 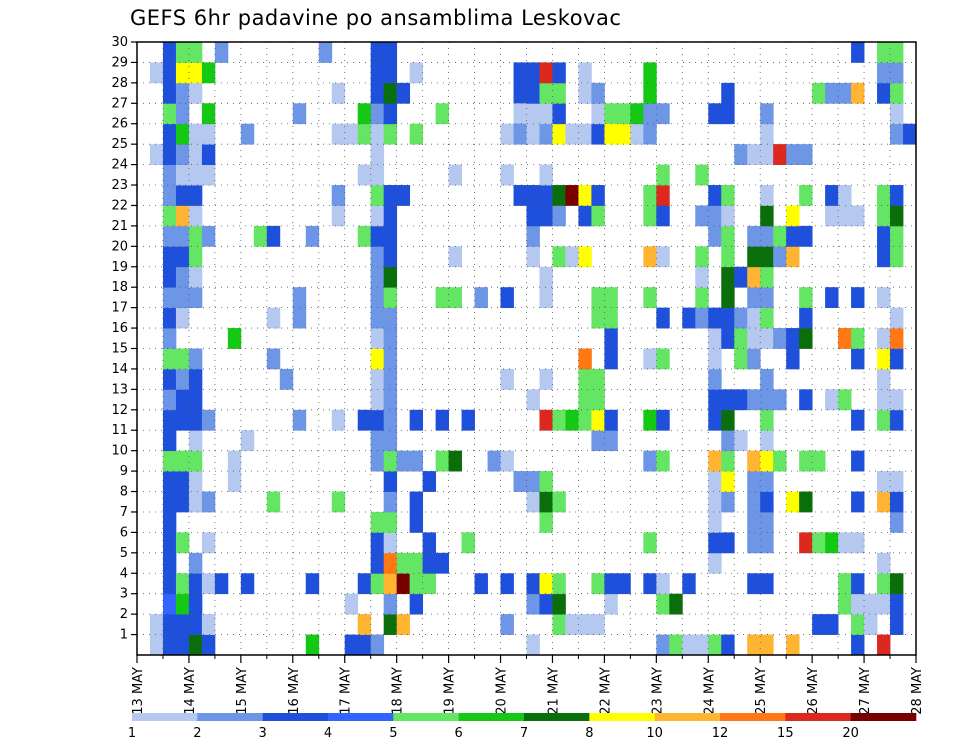 What do you see at coordinates (124, 553) in the screenshot?
I see `y-tick-label: 5` at bounding box center [124, 553].